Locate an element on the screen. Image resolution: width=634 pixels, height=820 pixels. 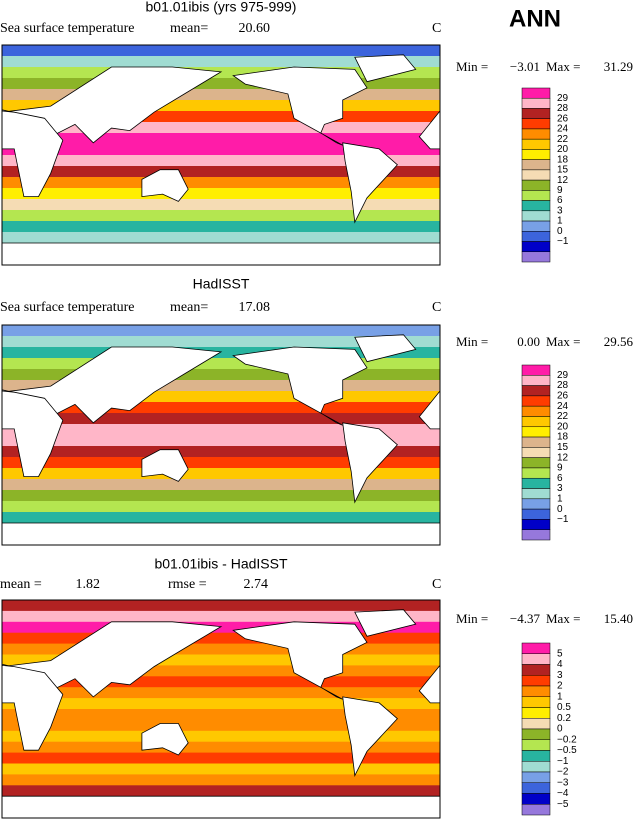
units: C is located at coordinates (436, 584).